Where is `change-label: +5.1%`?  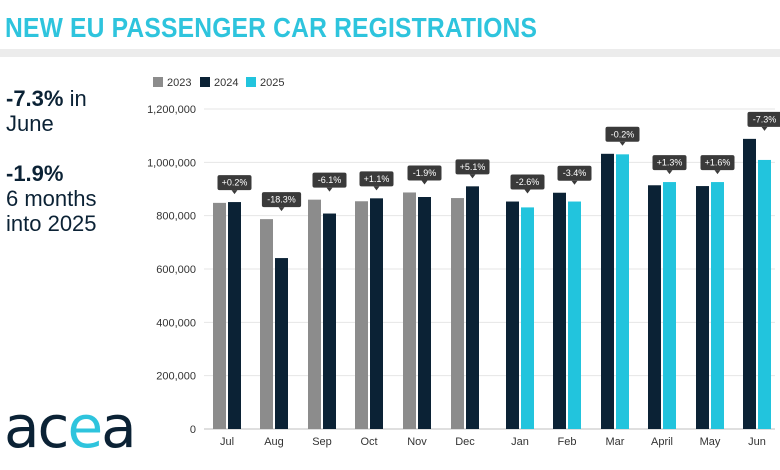 change-label: +5.1% is located at coordinates (473, 167).